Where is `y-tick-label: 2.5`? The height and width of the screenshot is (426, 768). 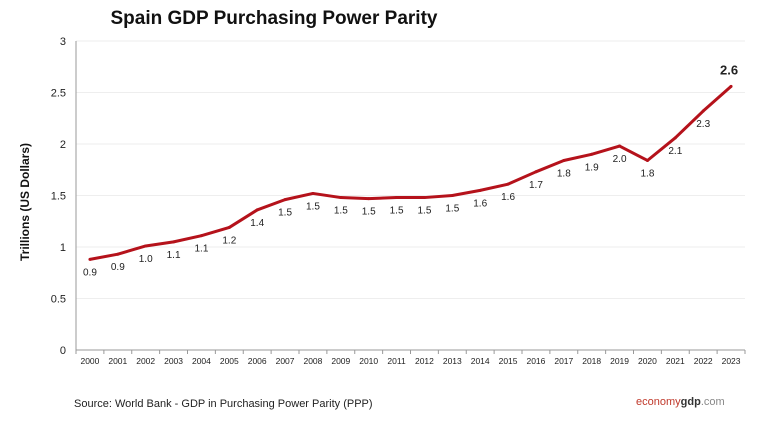
y-tick-label: 2.5 is located at coordinates (58, 94).